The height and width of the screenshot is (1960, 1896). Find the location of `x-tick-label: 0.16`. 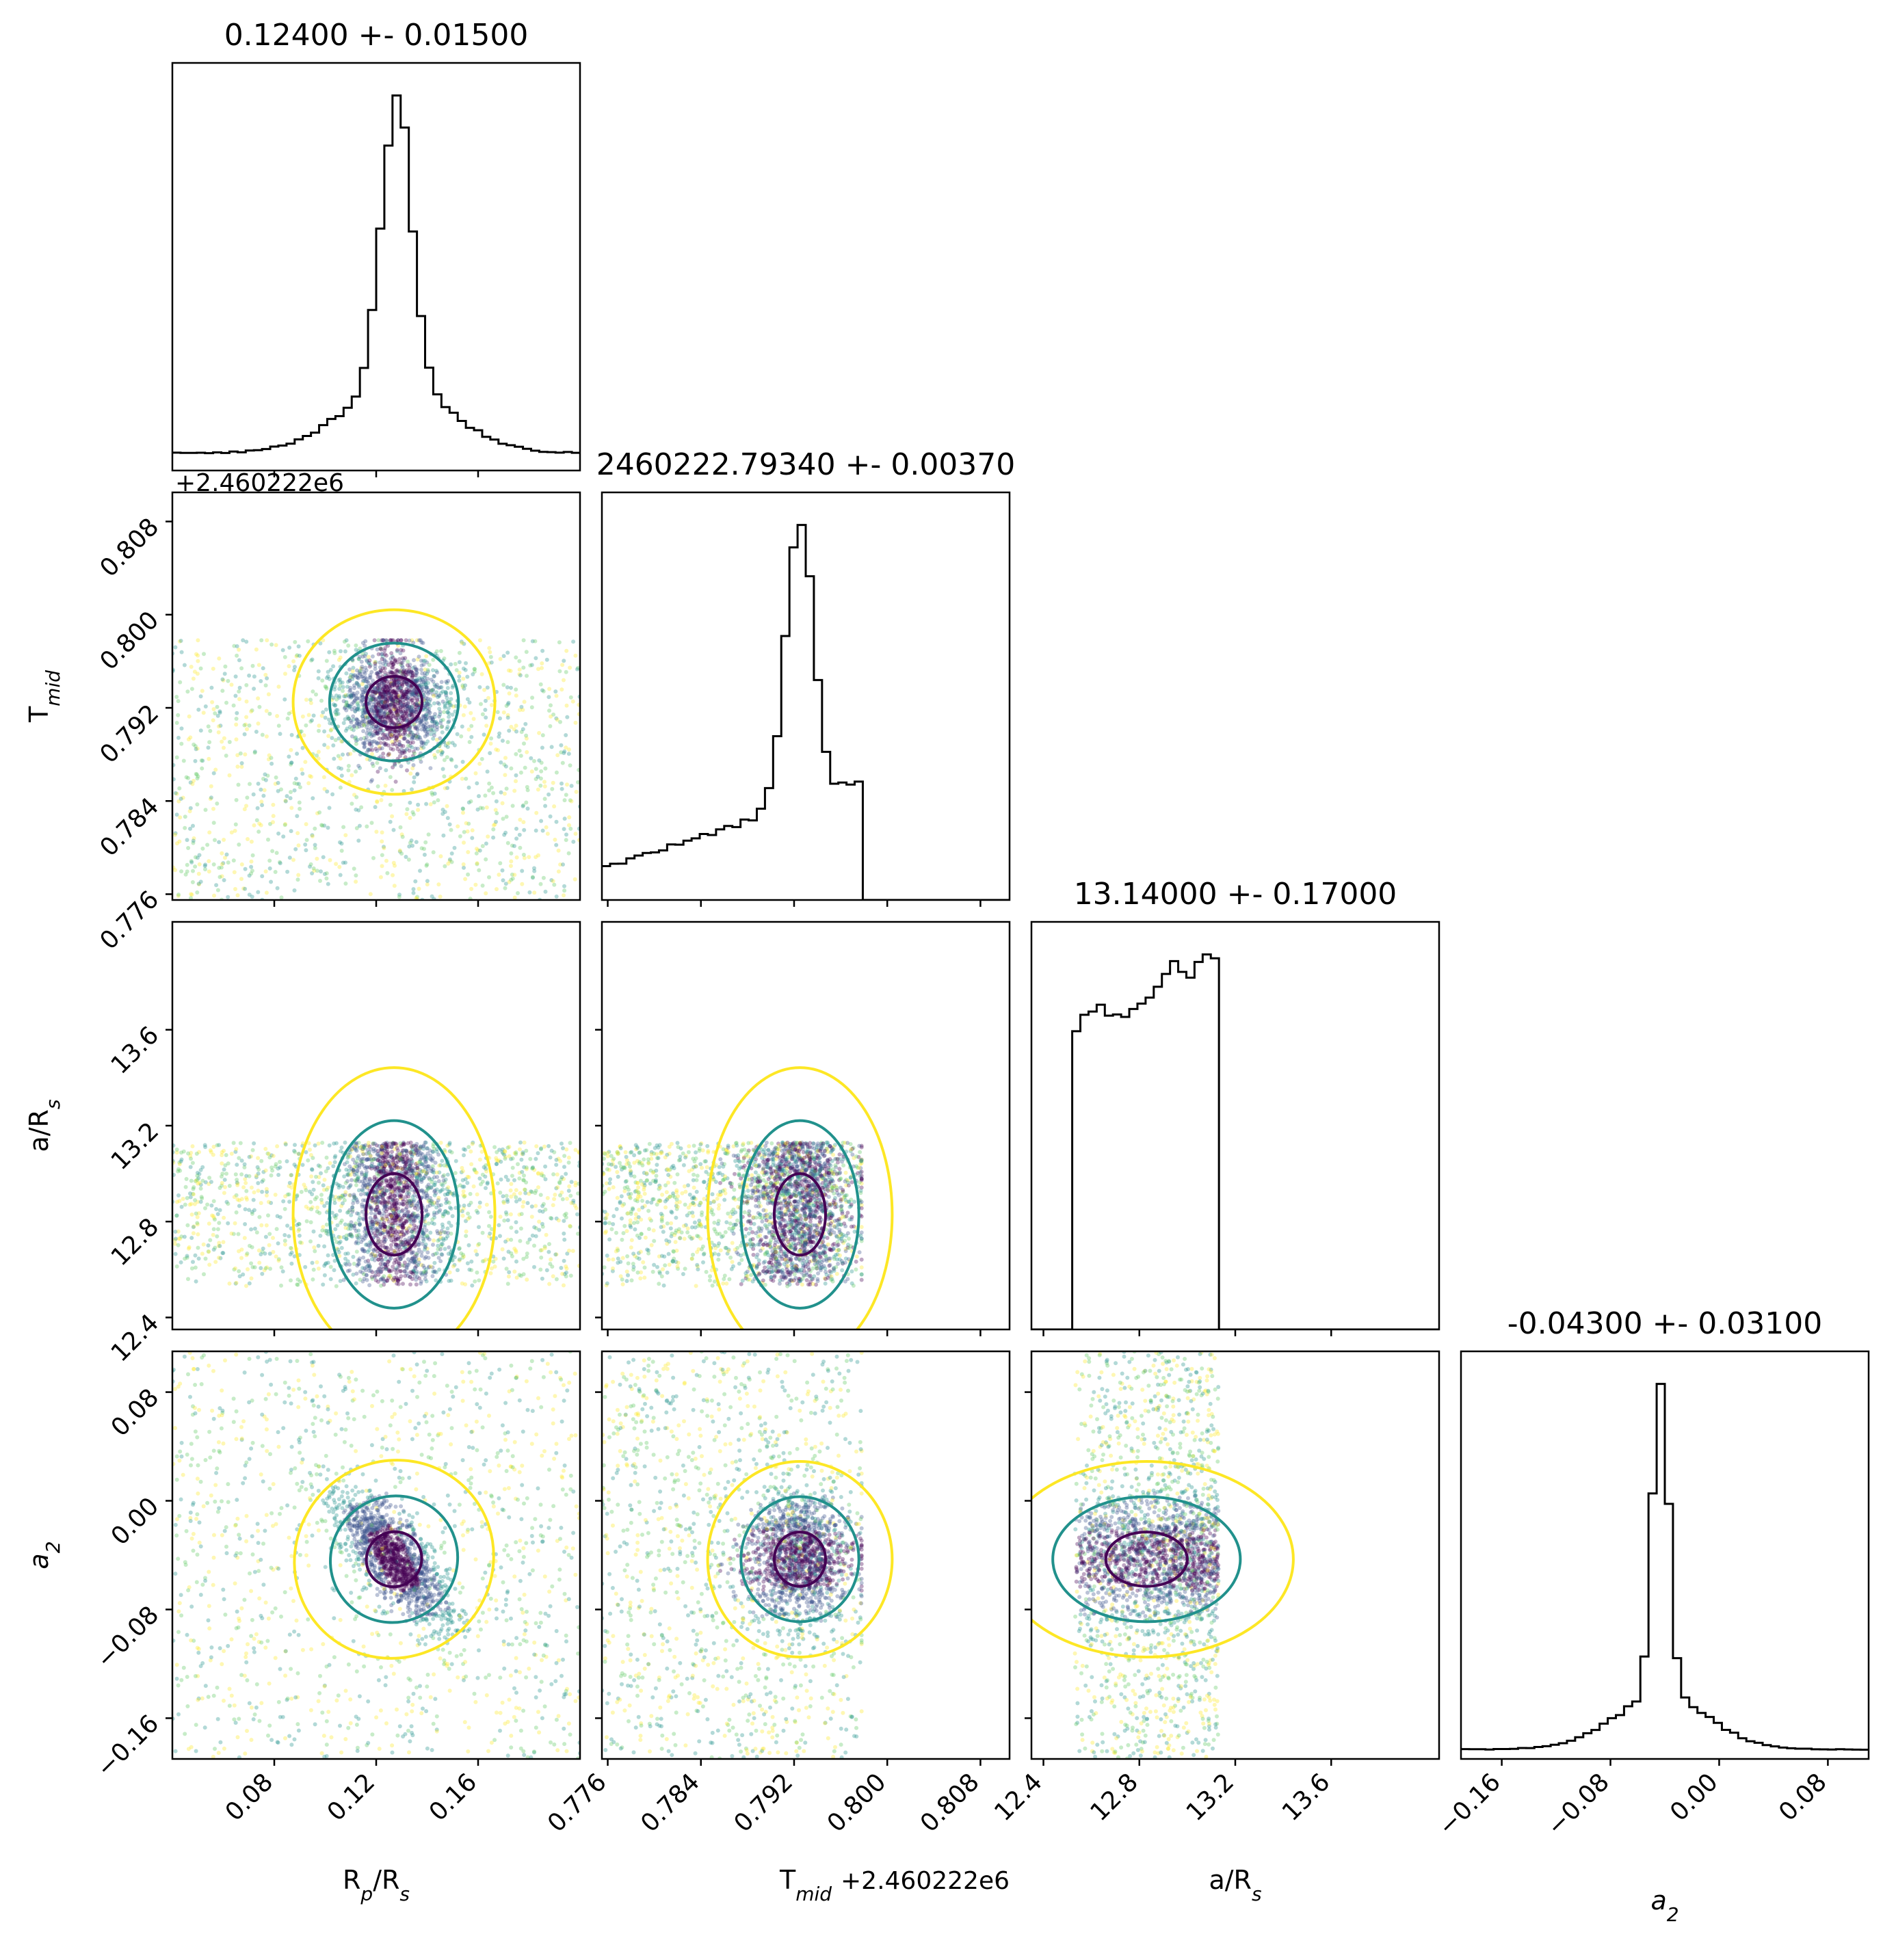

x-tick-label: 0.16 is located at coordinates (454, 1797).